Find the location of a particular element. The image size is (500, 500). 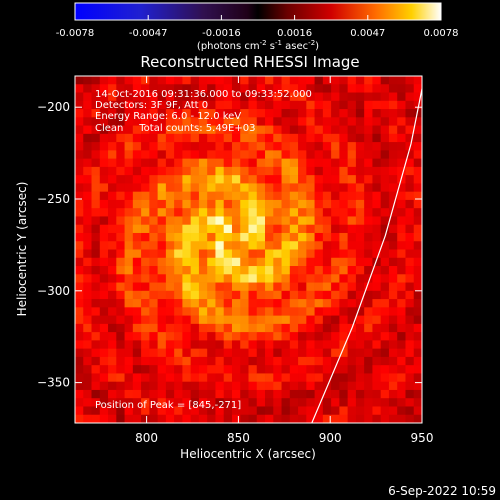

colorbar-ticks: -0.0078 -0.0047 -0.0016 0.0016 0.0047 0.0078 is located at coordinates (257, 27).